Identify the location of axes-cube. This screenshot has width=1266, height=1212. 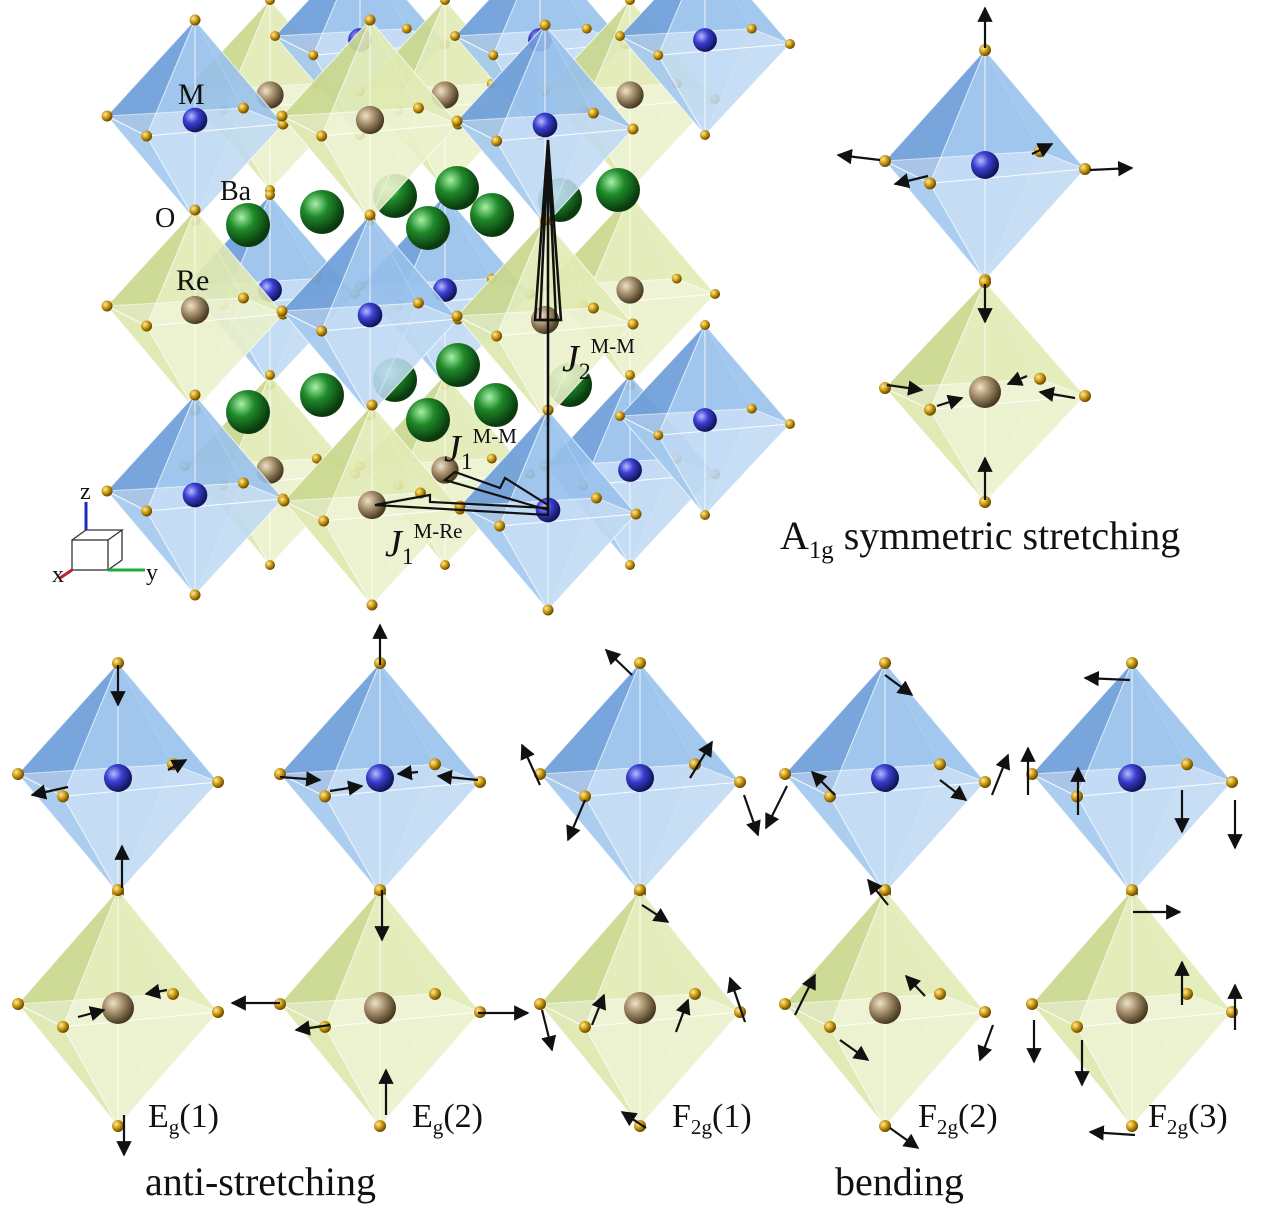
(90, 555).